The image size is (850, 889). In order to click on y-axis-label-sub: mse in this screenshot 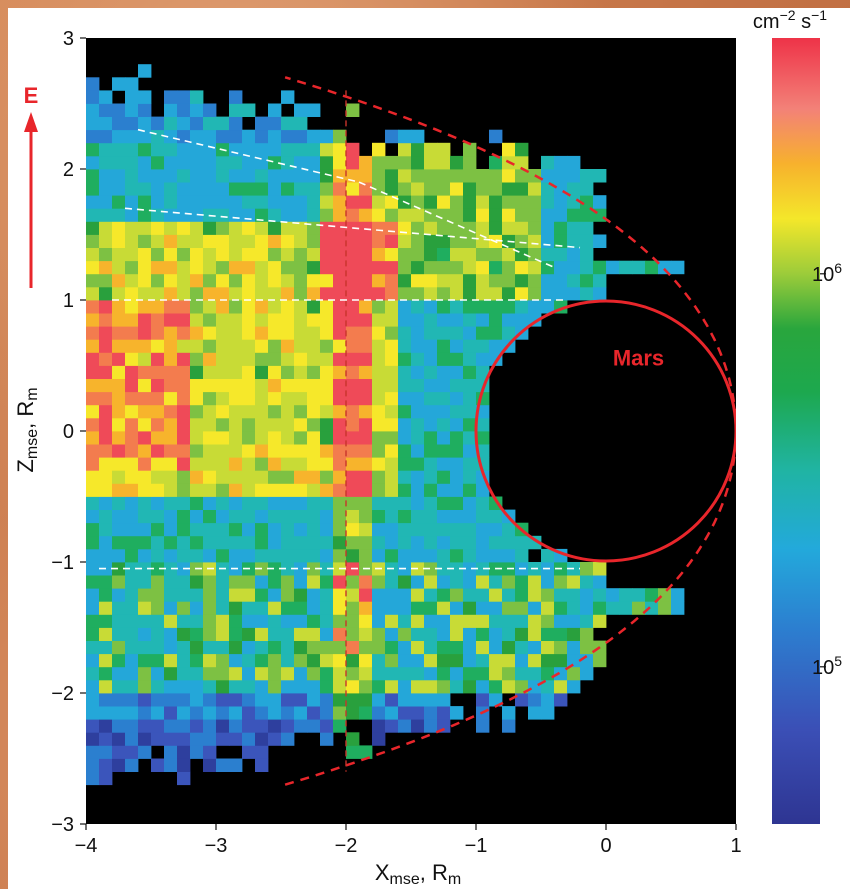, I will do `click(32, 444)`.